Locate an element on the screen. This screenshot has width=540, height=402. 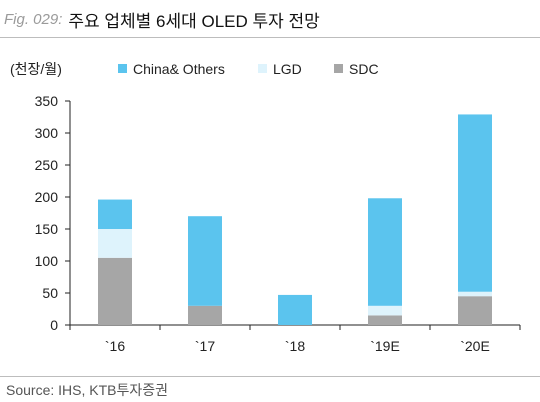
bar-china-others-19E is located at coordinates (385, 252).